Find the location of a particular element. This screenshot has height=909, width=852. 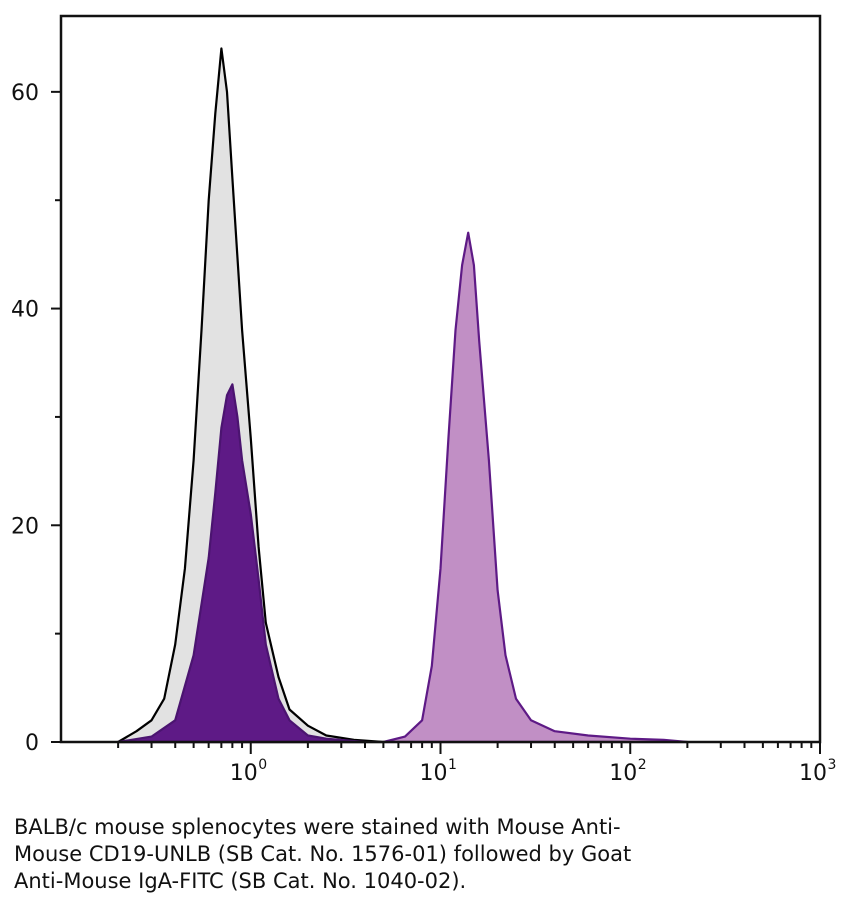

y-tick-label: 60 is located at coordinates (25, 93).